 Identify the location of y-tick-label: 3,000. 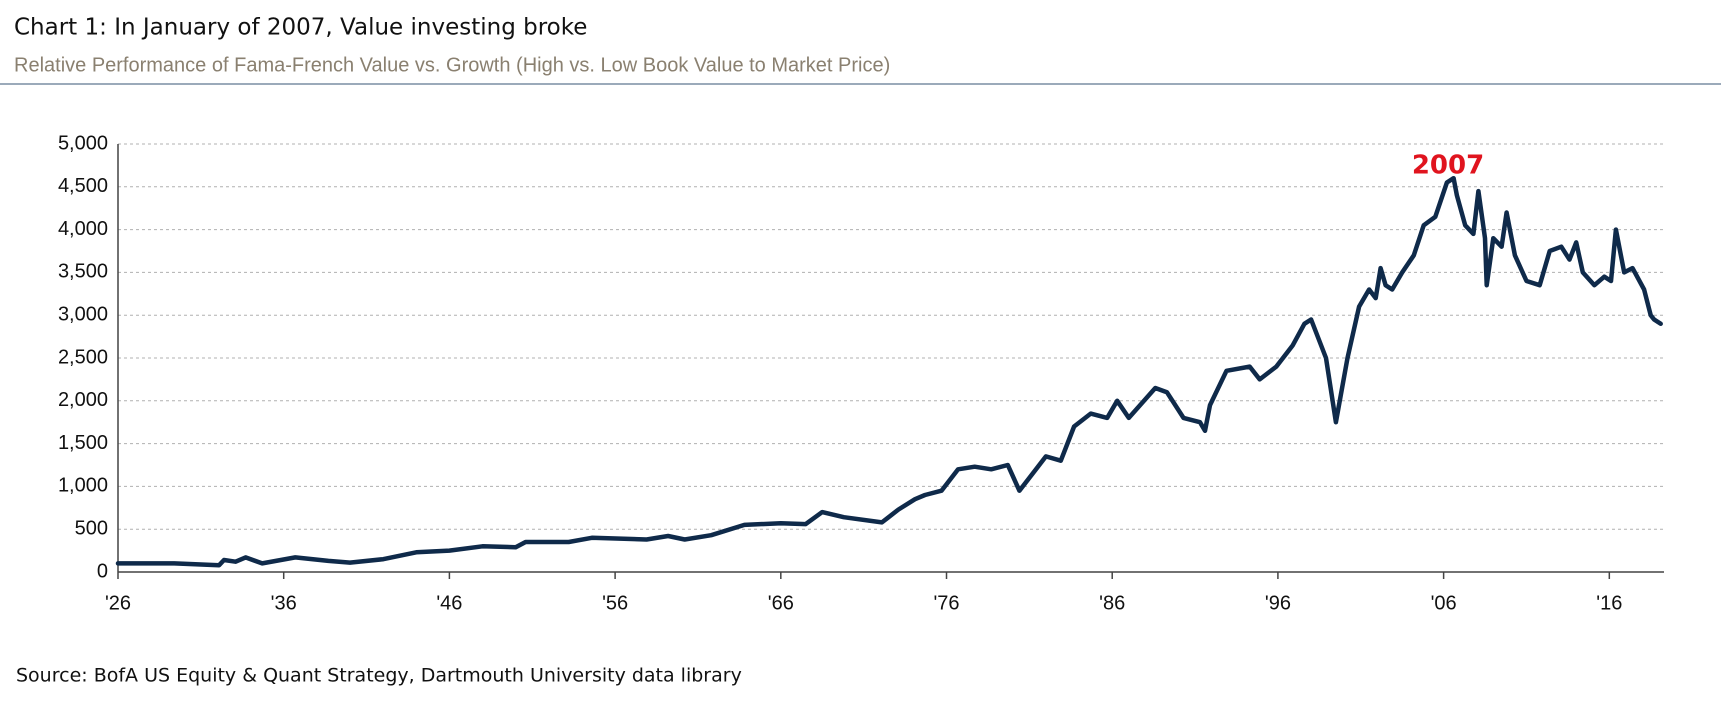
(83, 314).